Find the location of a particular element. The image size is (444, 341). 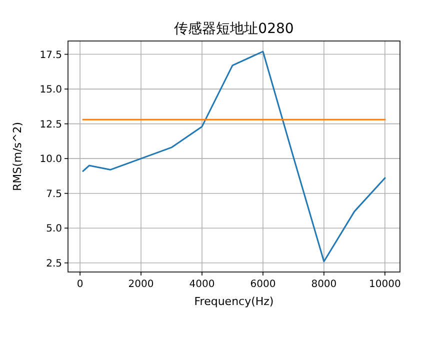

x-tick-label: 4000 is located at coordinates (202, 284).